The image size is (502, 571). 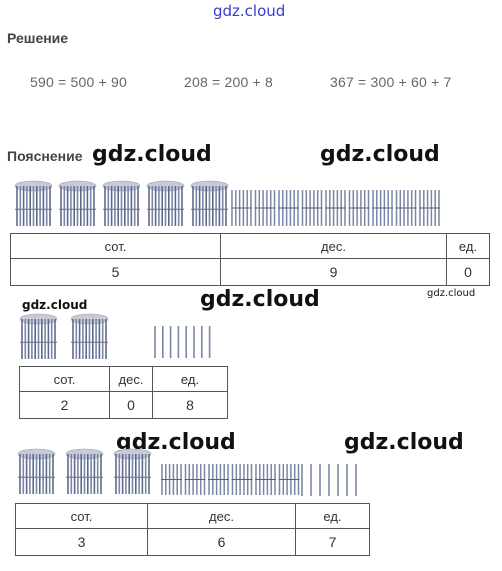 I want to click on watermark-top: gdz.cloud, so click(x=249, y=11).